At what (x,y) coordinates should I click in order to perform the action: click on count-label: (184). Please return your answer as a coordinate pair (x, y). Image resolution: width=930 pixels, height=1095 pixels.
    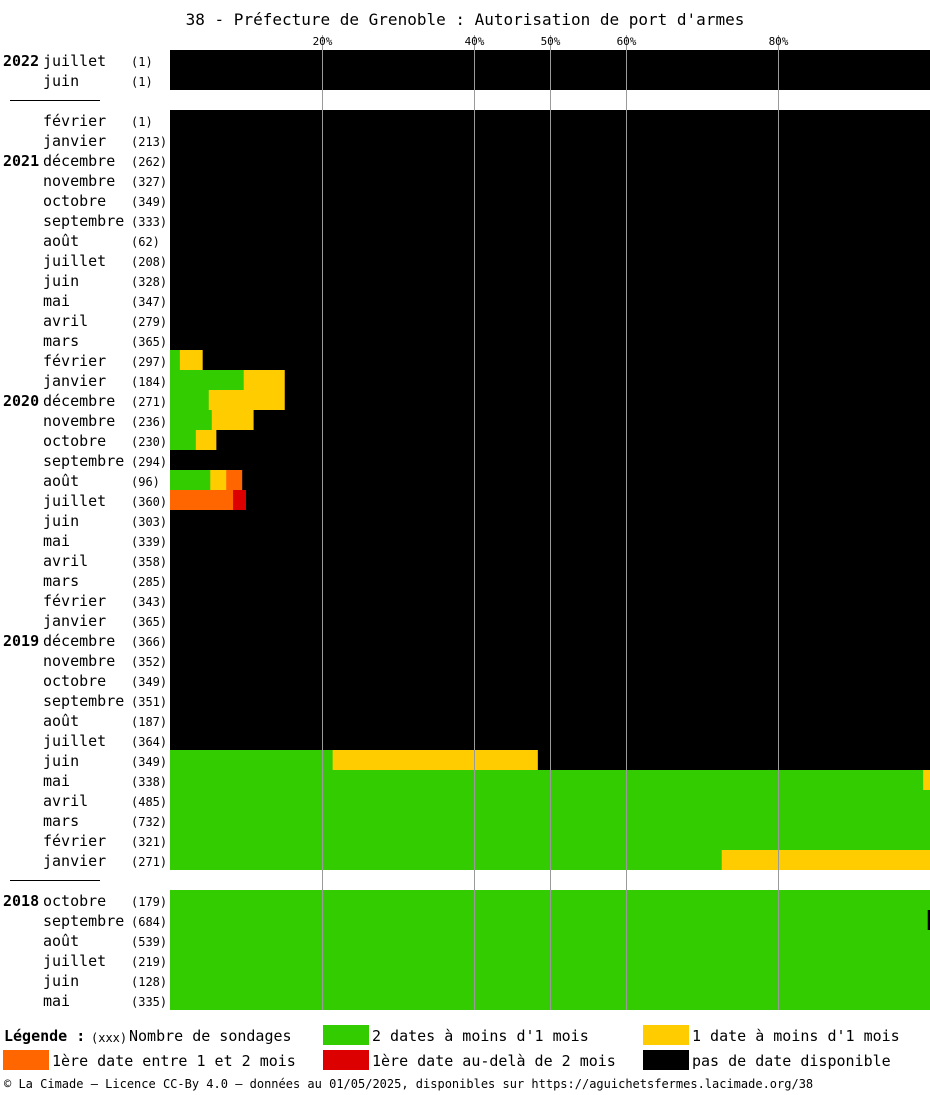
    Looking at the image, I should click on (149, 382).